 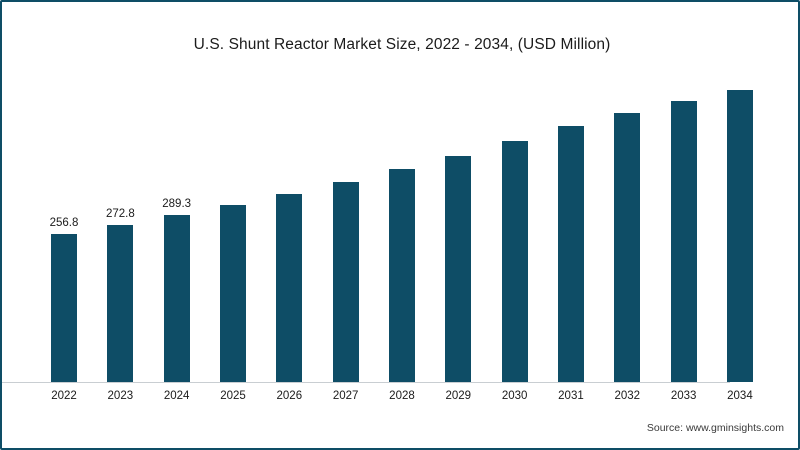 I want to click on bar-slot: 256.8, so click(x=64, y=232).